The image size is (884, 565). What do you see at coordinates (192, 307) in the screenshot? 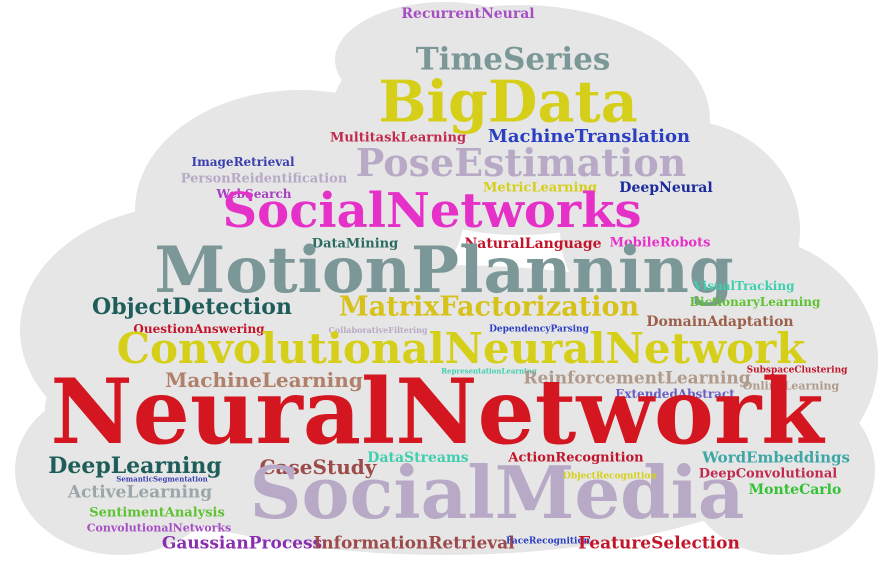
I see `word-objectdetection: ObjectDetection` at bounding box center [192, 307].